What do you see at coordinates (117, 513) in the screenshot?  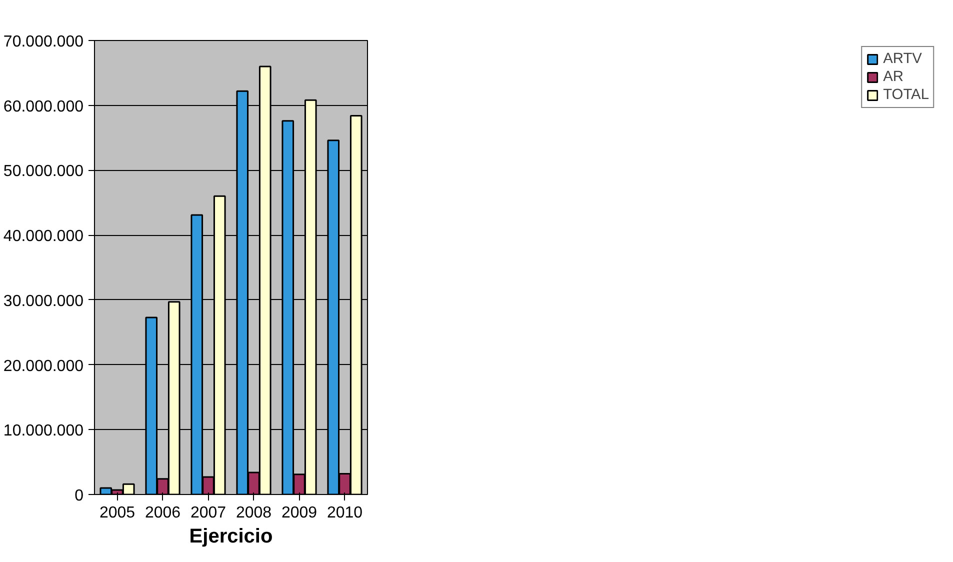 I see `x-tick-label: 2005` at bounding box center [117, 513].